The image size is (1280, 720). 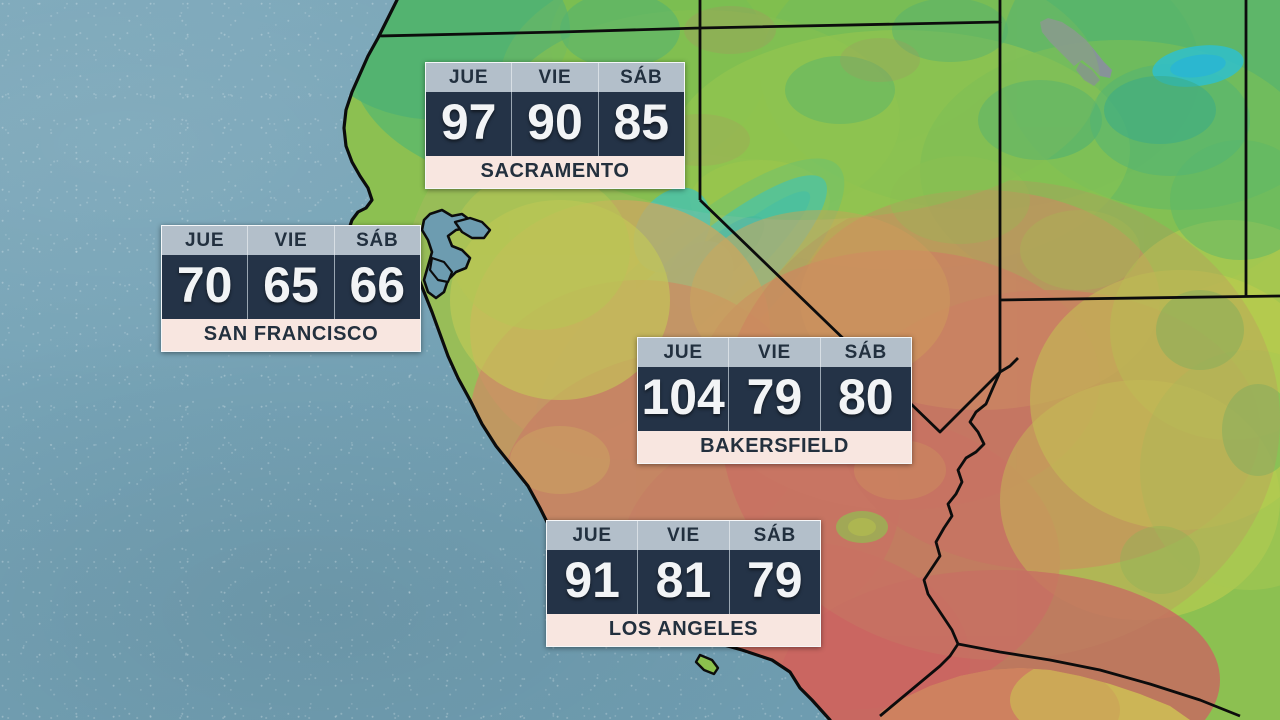 What do you see at coordinates (555, 172) in the screenshot?
I see `city-label: SACRAMENTO` at bounding box center [555, 172].